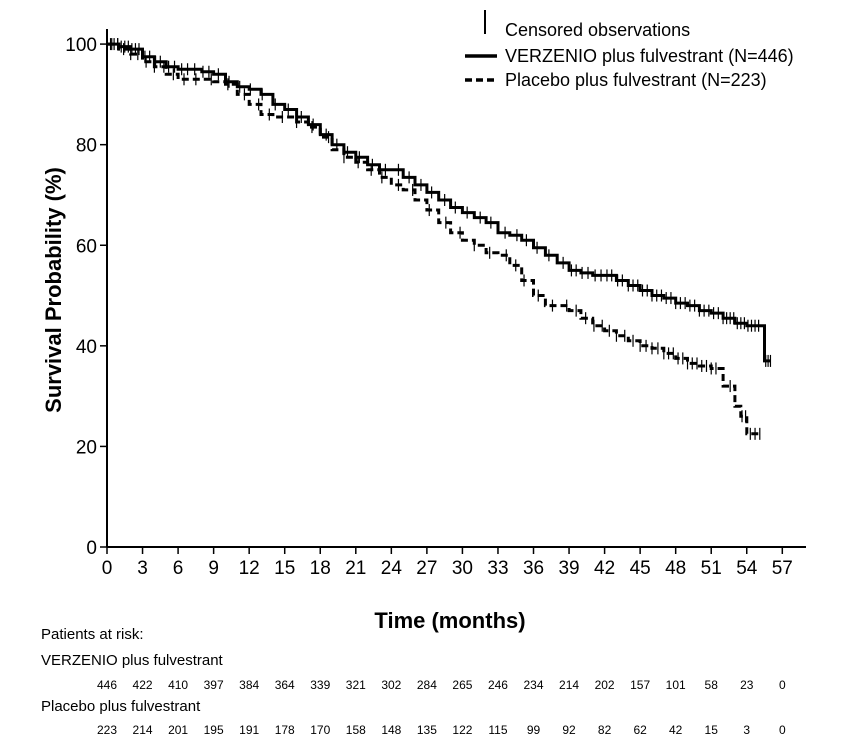  What do you see at coordinates (392, 568) in the screenshot?
I see `x-tick-label: 24` at bounding box center [392, 568].